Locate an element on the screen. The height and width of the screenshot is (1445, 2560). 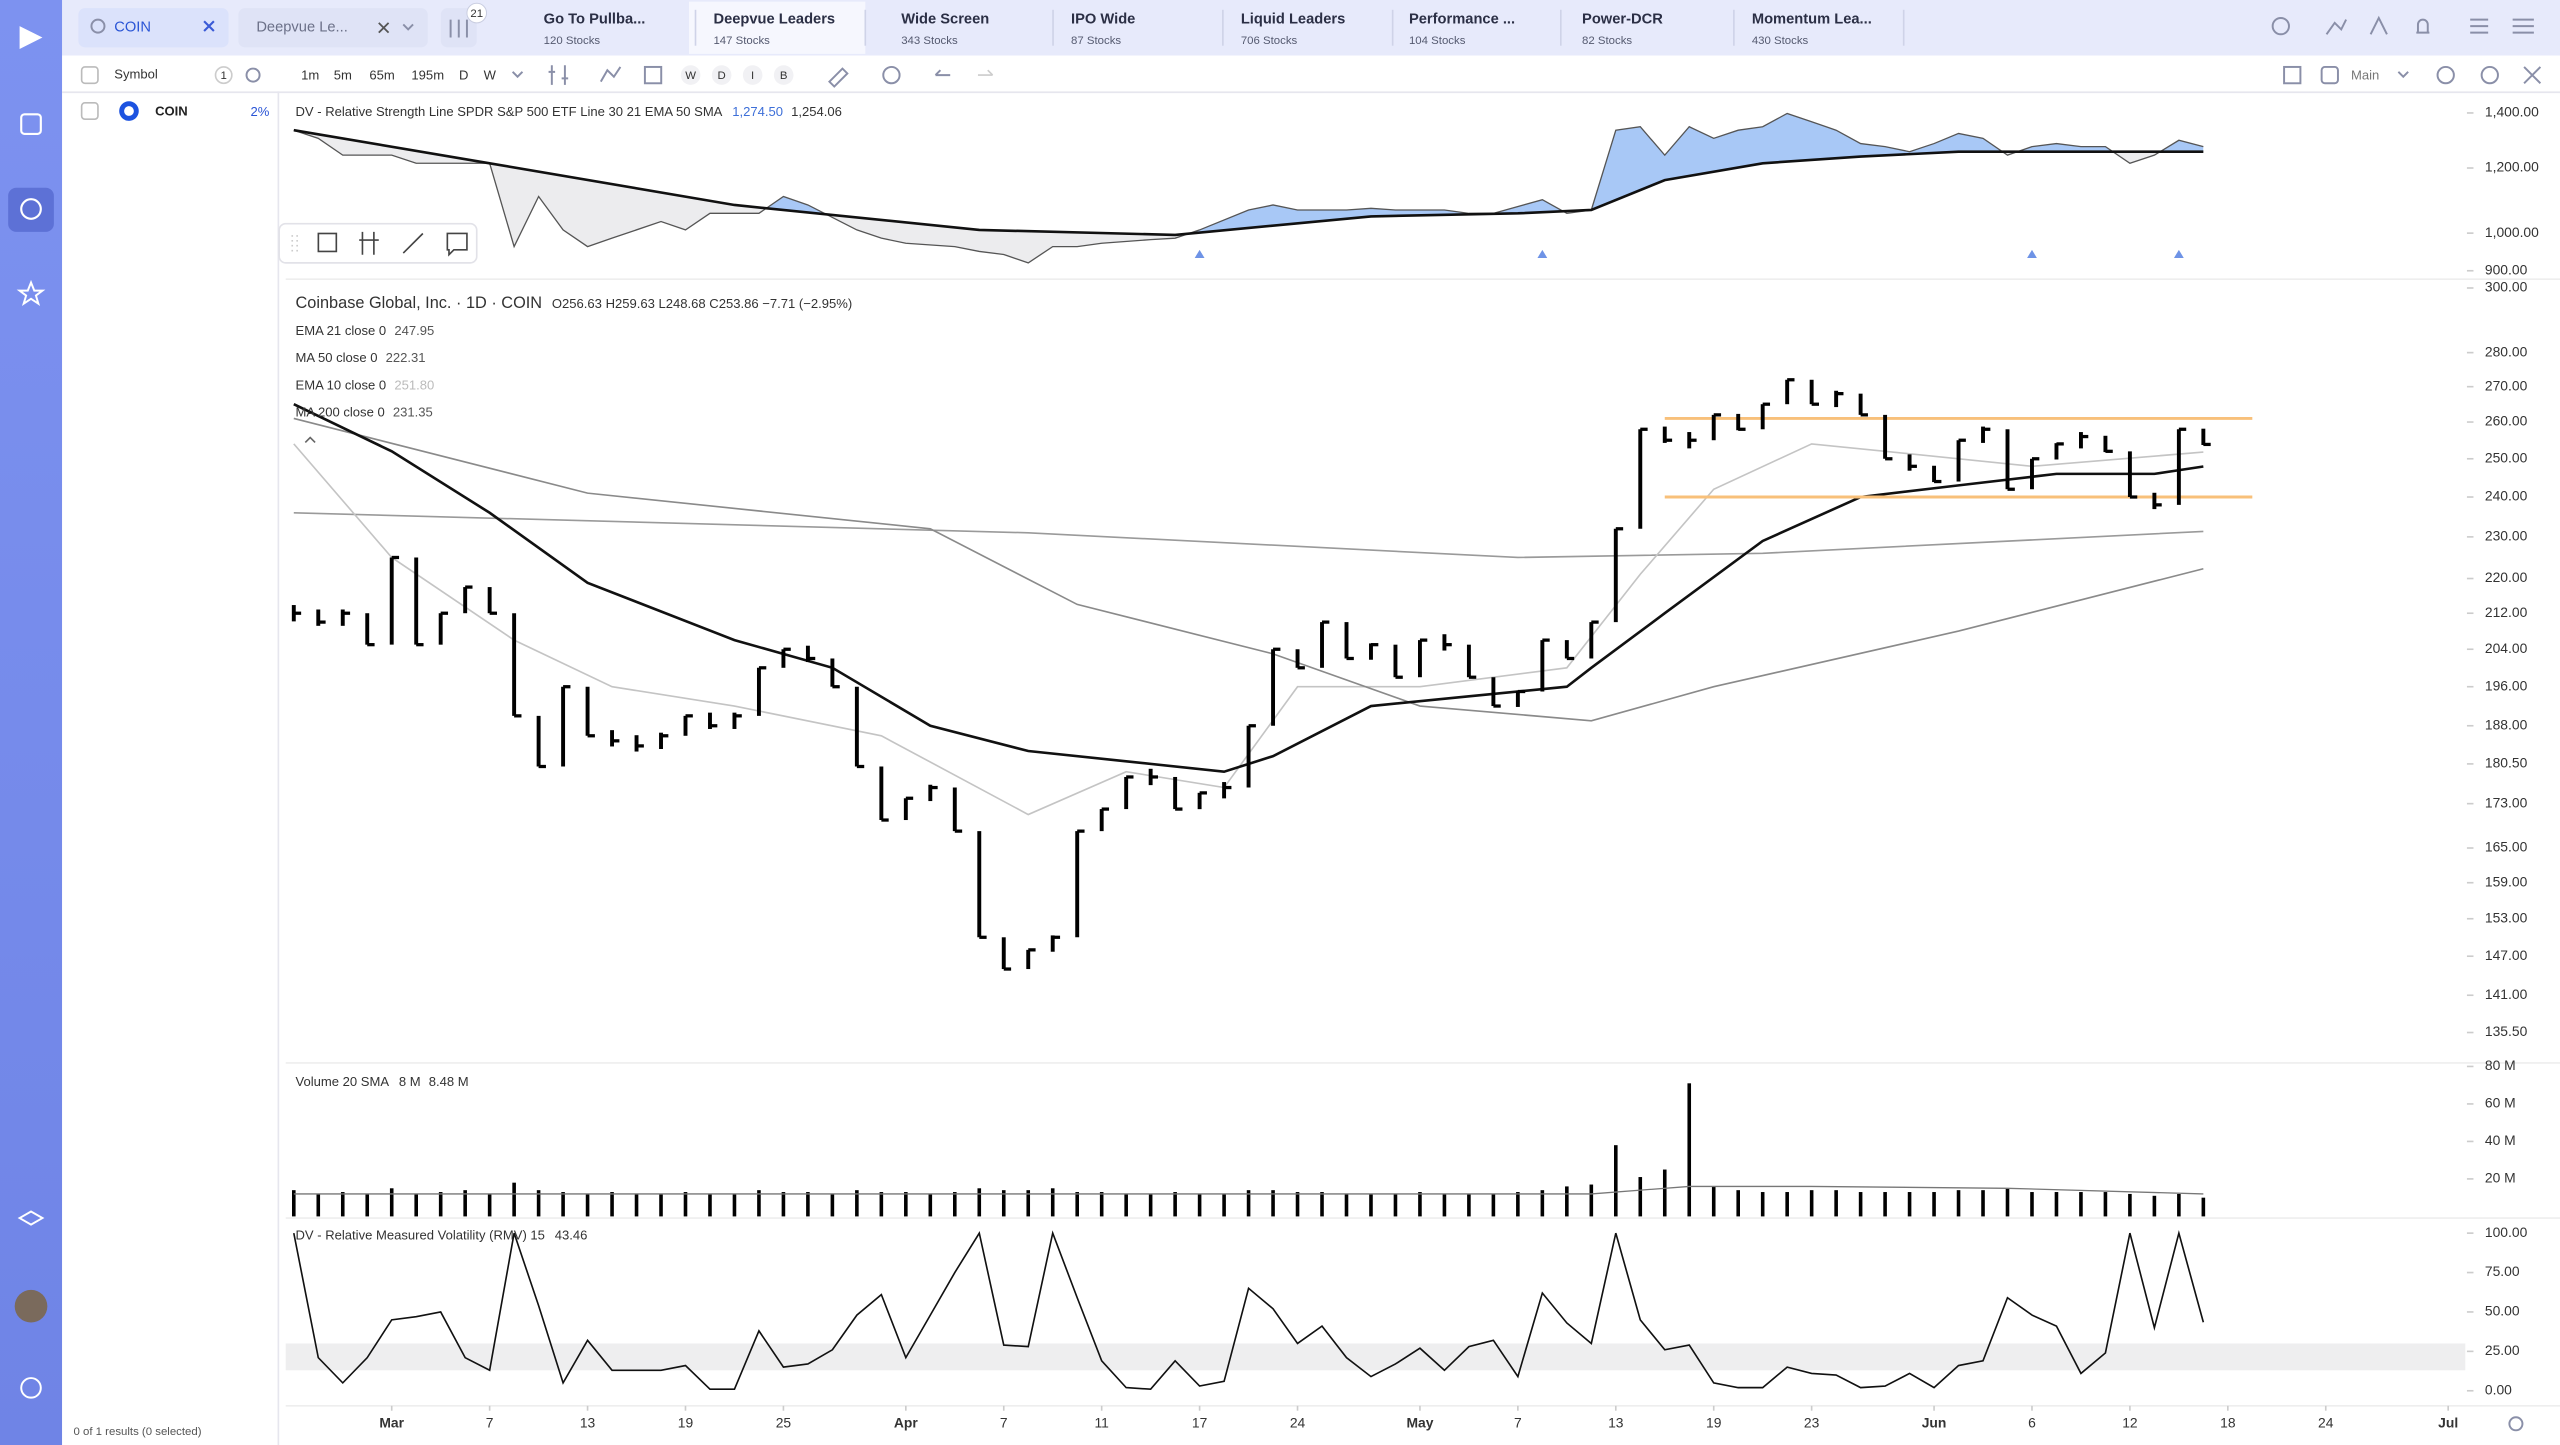
top-actions is located at coordinates (2402, 25).